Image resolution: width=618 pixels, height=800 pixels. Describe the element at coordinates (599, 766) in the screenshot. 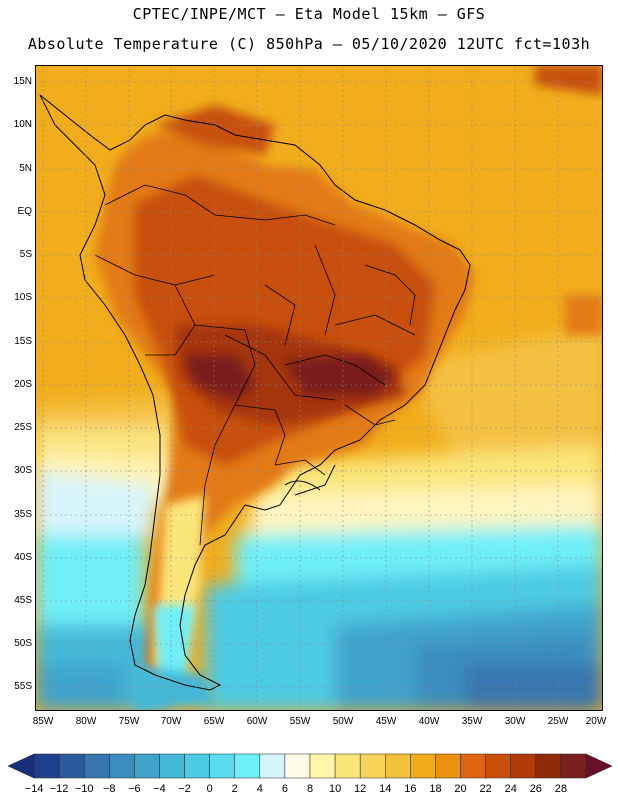

I see `colorbar-max-triangle` at that location.